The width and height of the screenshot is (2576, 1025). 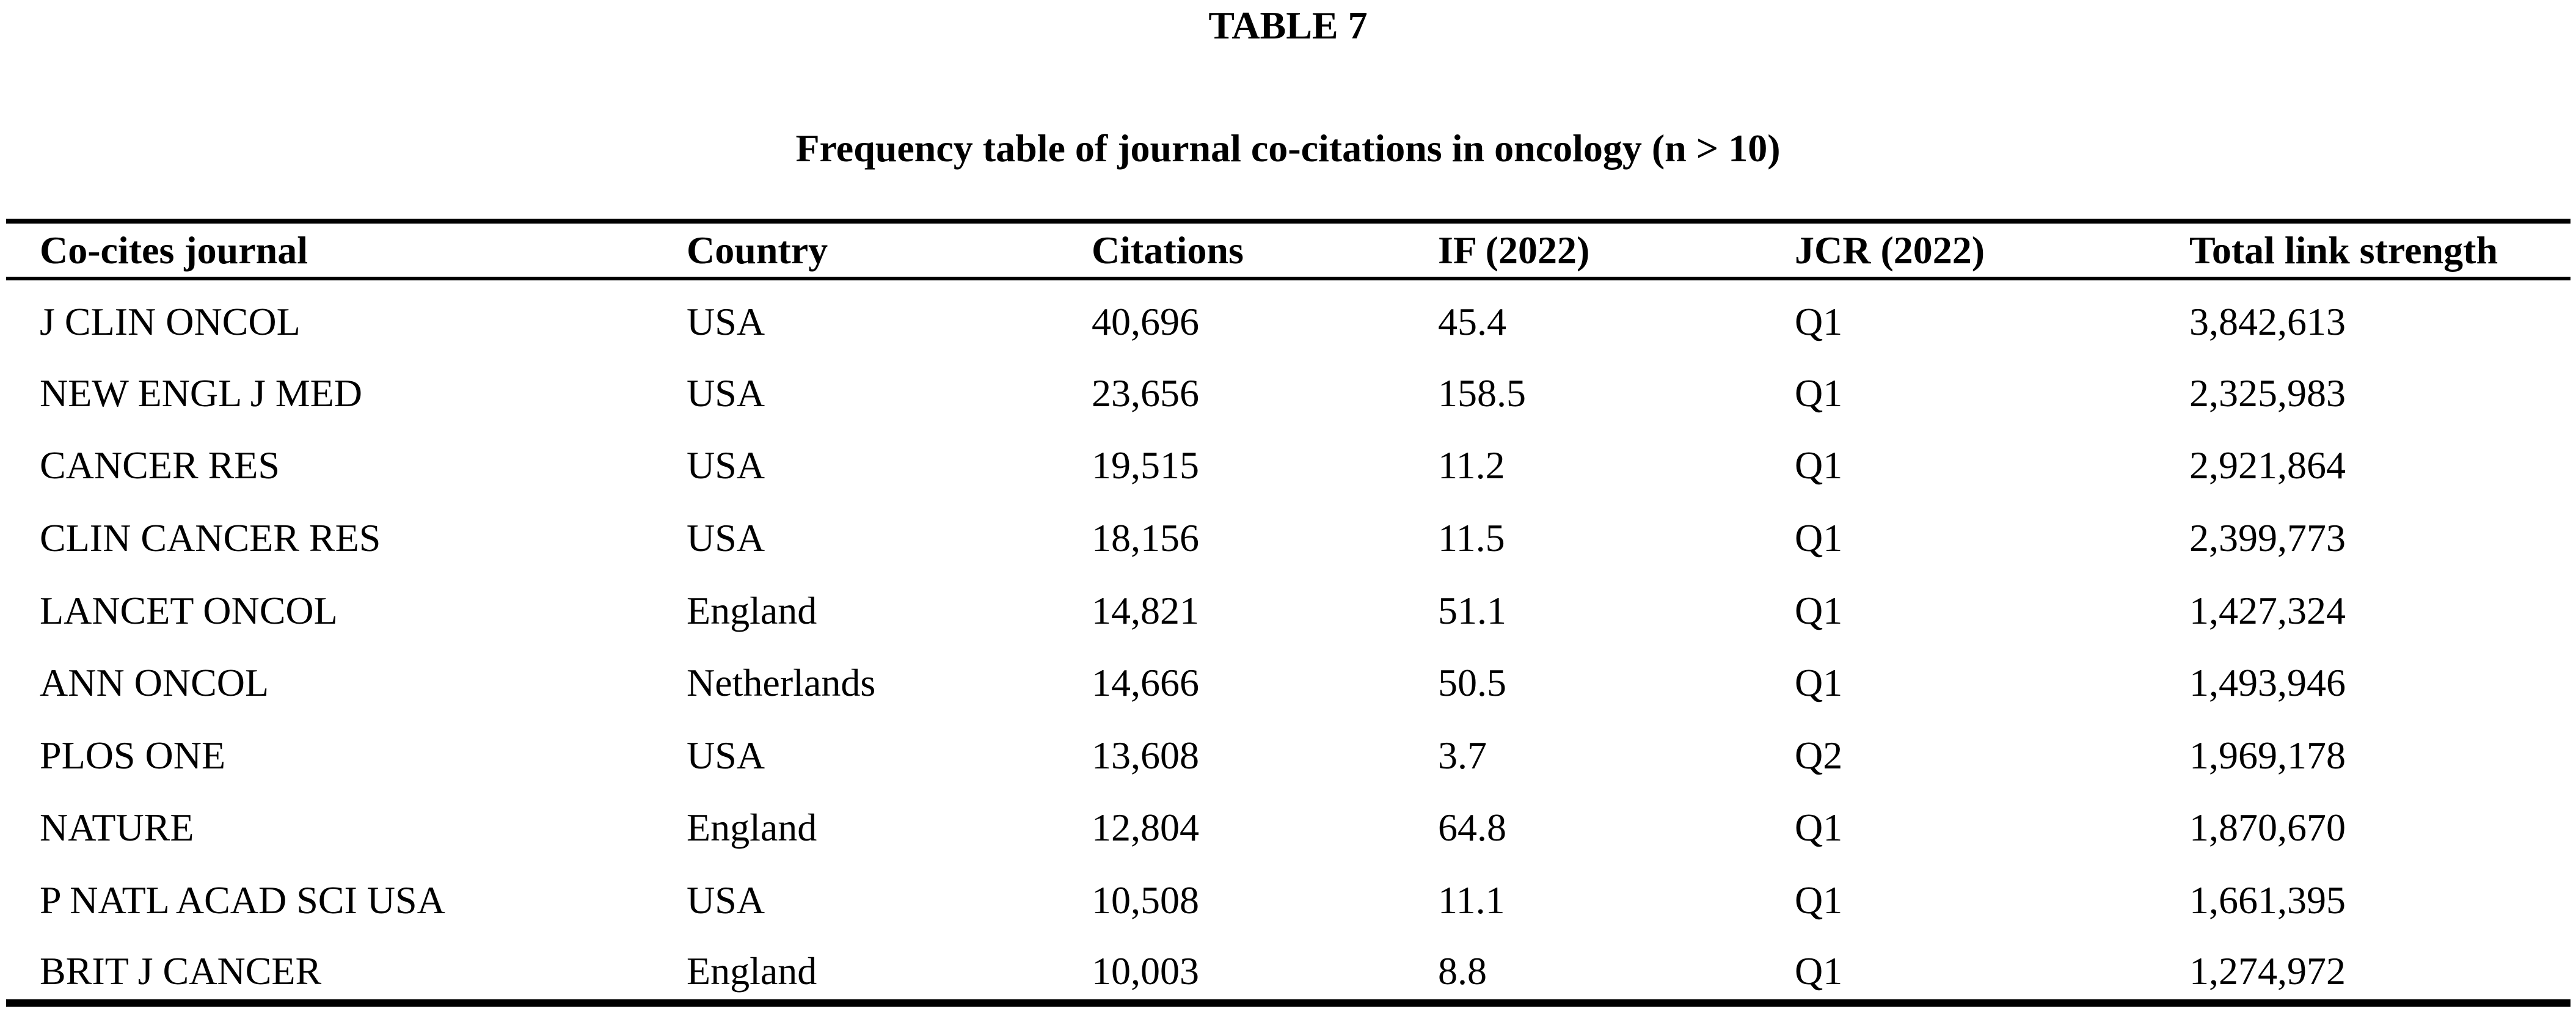 I want to click on table-cell: 2,399,773, so click(x=2267, y=538).